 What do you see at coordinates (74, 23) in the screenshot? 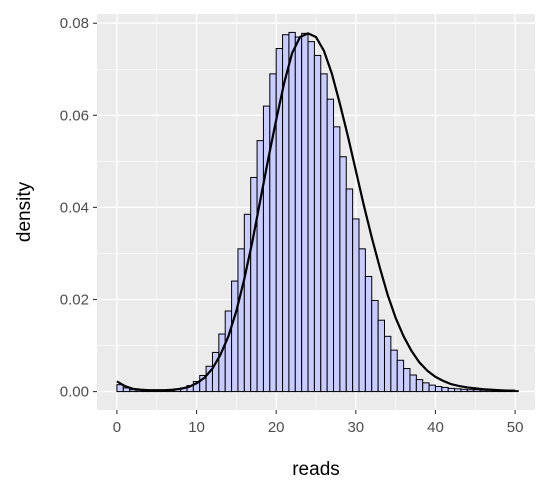
I see `y-tick-label: 0.08` at bounding box center [74, 23].